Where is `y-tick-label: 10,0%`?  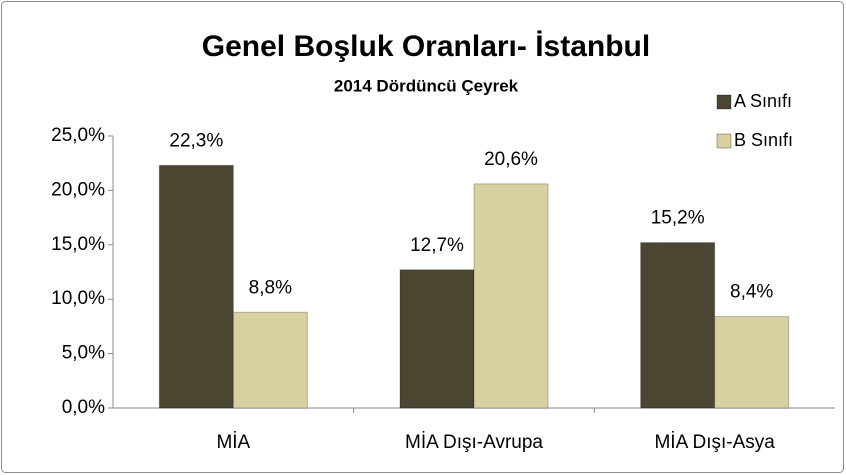 y-tick-label: 10,0% is located at coordinates (78, 298).